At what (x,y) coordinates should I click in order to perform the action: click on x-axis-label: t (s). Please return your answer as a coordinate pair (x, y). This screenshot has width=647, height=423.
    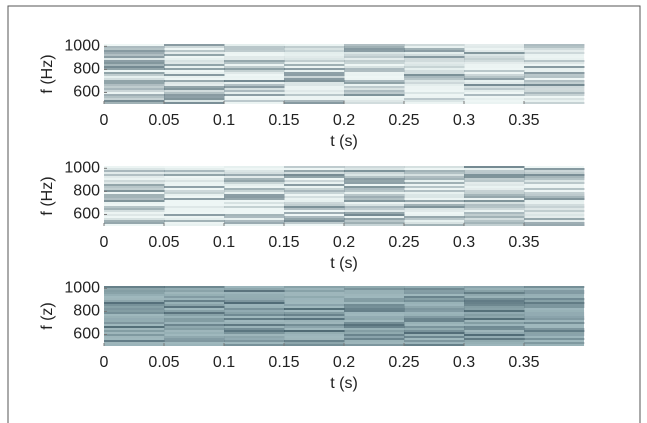
    Looking at the image, I should click on (344, 383).